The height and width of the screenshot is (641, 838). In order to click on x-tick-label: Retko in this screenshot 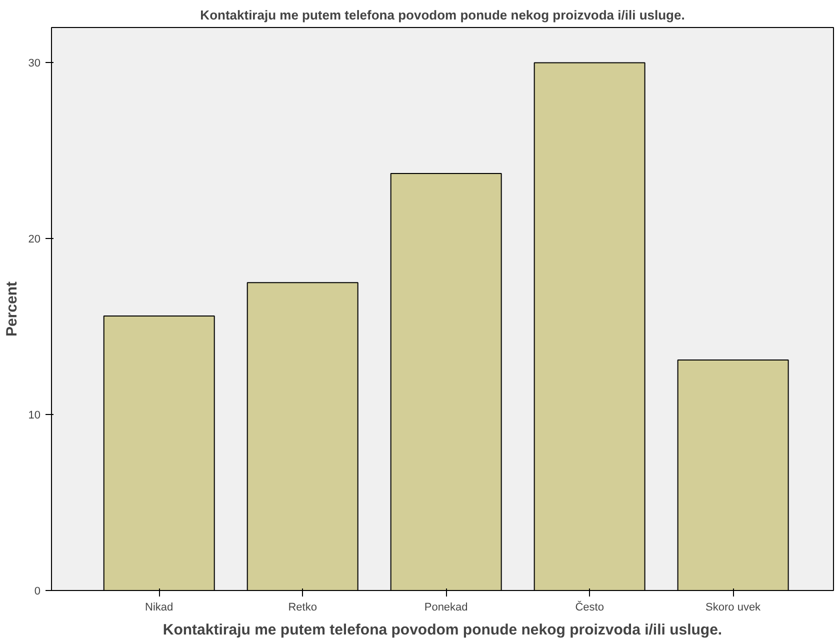, I will do `click(302, 608)`.